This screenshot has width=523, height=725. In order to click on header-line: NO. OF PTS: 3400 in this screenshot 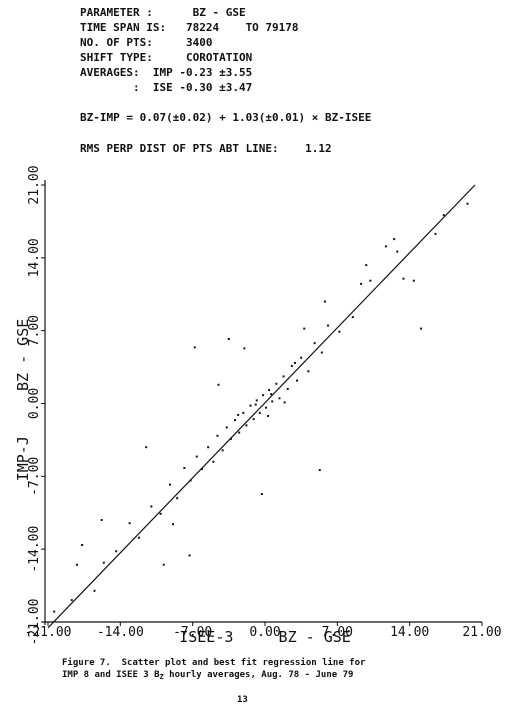, I will do `click(146, 42)`.